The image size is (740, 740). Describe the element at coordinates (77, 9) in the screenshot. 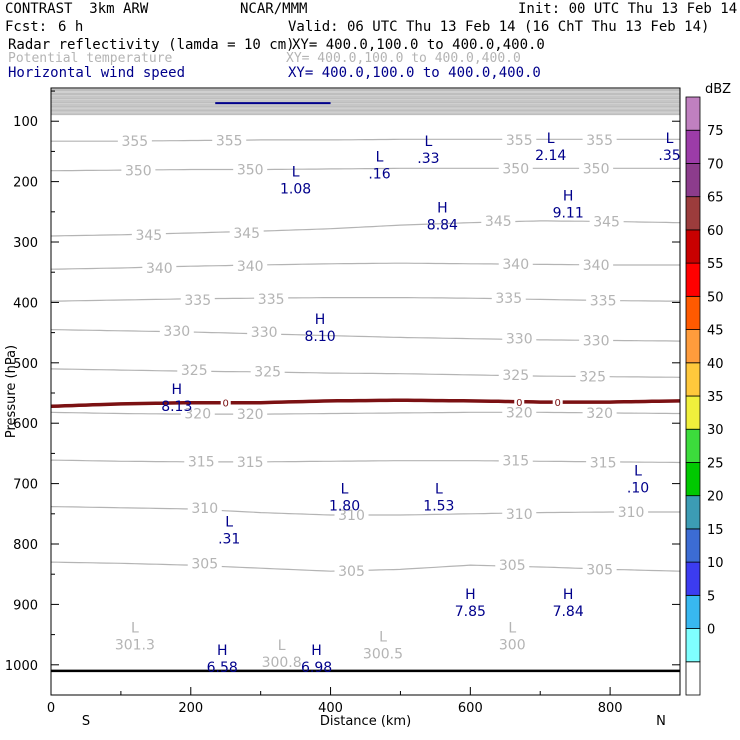

I see `model-title: CONTRAST 3km ARW` at that location.